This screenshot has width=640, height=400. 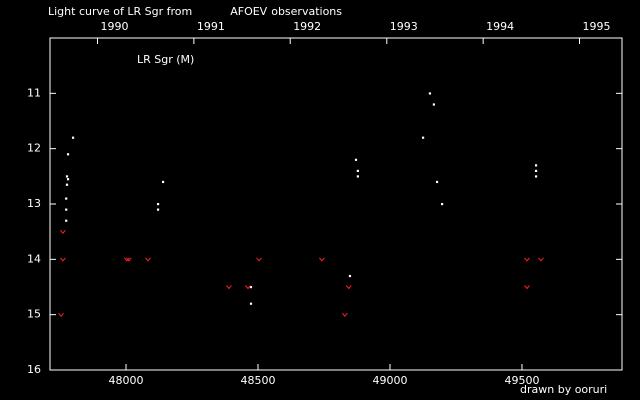 I want to click on chart-title: AFOEV, so click(x=248, y=11).